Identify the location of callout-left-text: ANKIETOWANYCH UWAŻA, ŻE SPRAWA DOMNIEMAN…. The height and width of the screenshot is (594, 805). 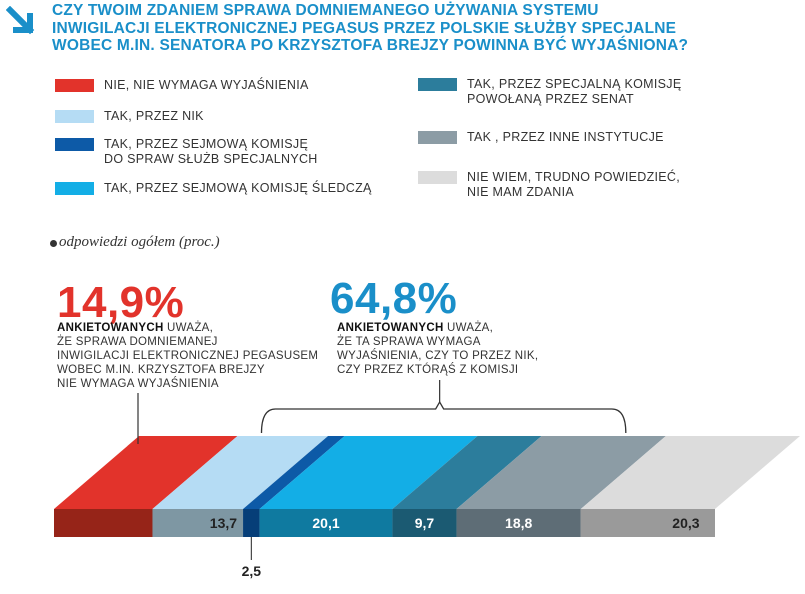
(187, 356).